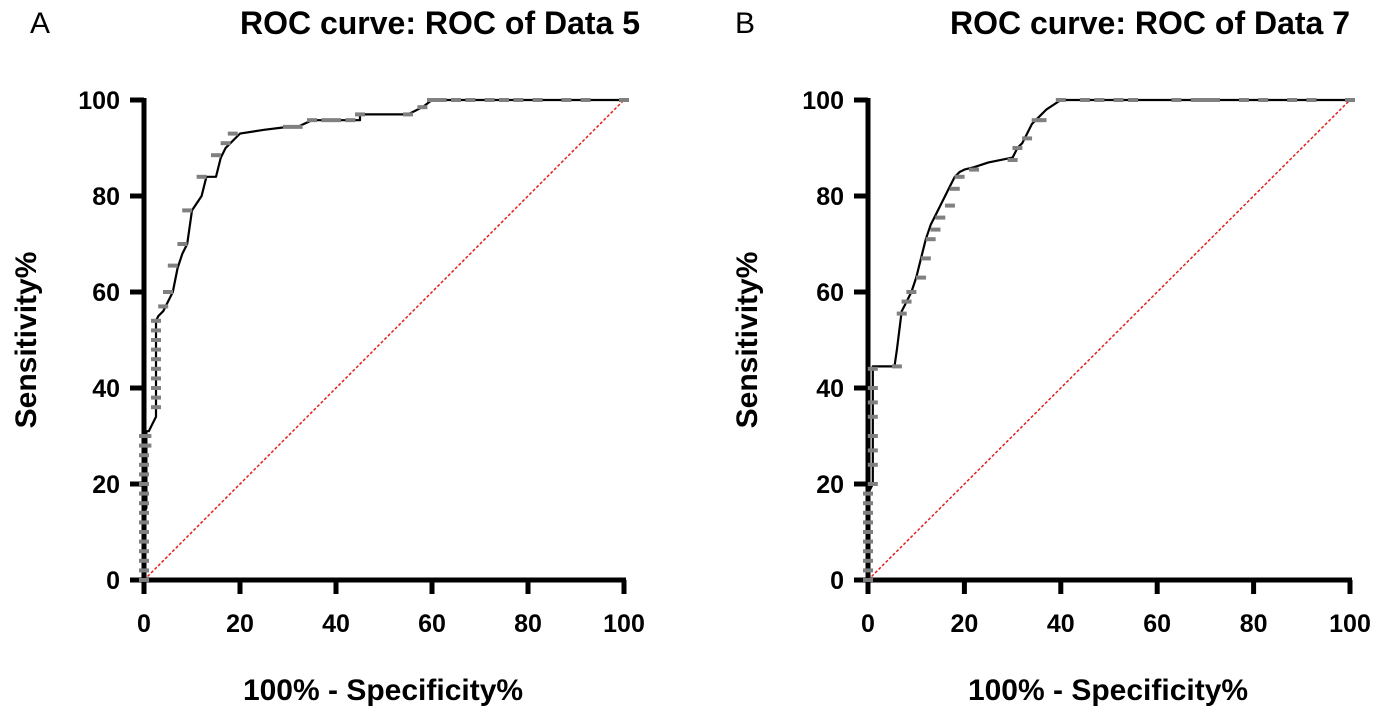  I want to click on panel-a-y-axis-label: Sensitivity%, so click(26, 340).